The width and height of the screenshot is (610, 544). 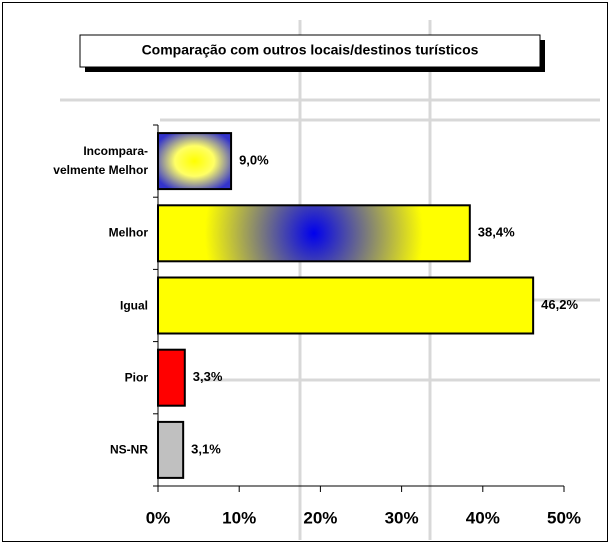 I want to click on x-tick-label: 30%, so click(x=402, y=517).